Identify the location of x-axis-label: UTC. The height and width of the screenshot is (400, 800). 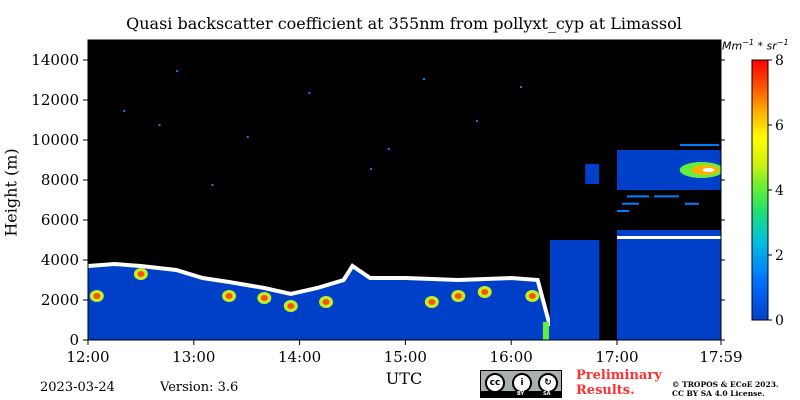
(404, 378).